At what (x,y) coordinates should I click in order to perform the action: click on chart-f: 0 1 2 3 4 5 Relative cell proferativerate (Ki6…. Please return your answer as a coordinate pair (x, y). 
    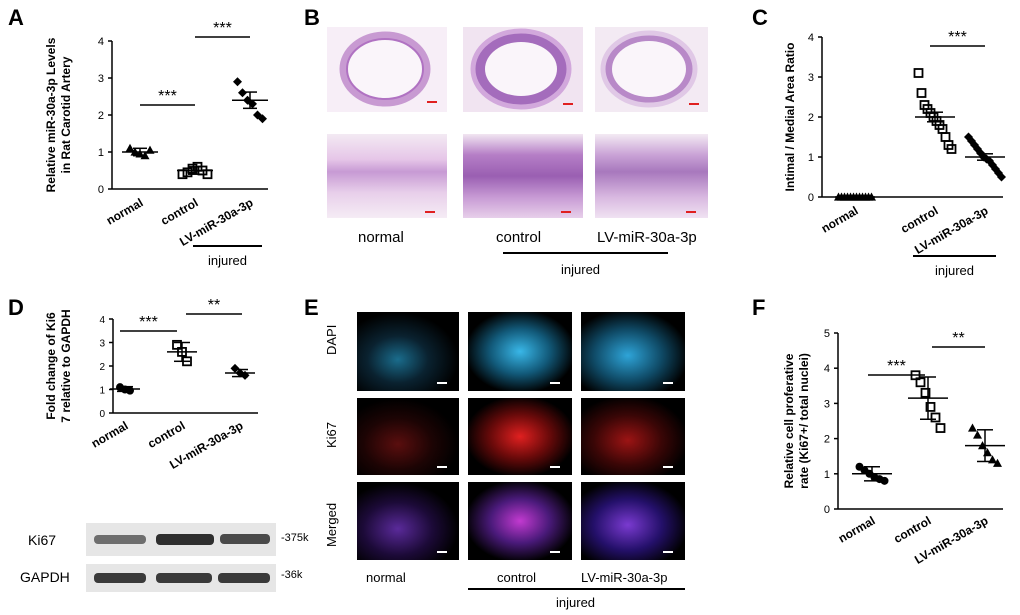
    Looking at the image, I should click on (893, 447).